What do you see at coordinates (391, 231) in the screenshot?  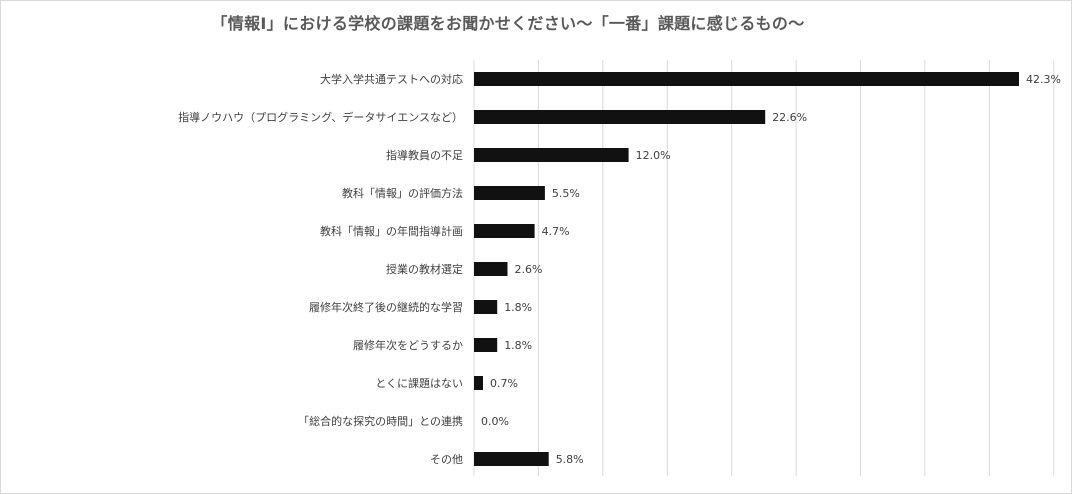 I see `category-label: 教科「情報」の年間指導計画` at bounding box center [391, 231].